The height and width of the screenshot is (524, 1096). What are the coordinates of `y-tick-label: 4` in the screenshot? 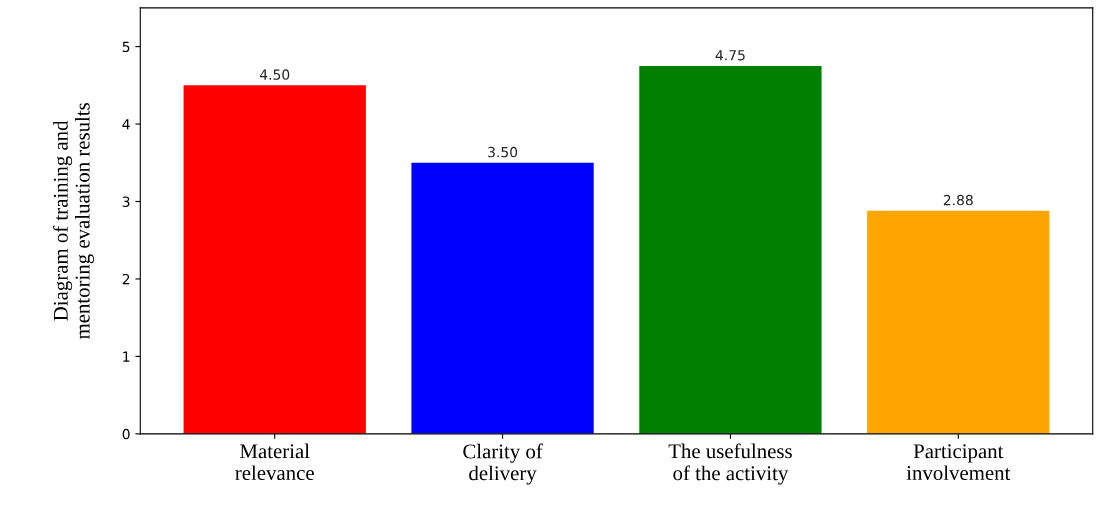 It's located at (126, 124).